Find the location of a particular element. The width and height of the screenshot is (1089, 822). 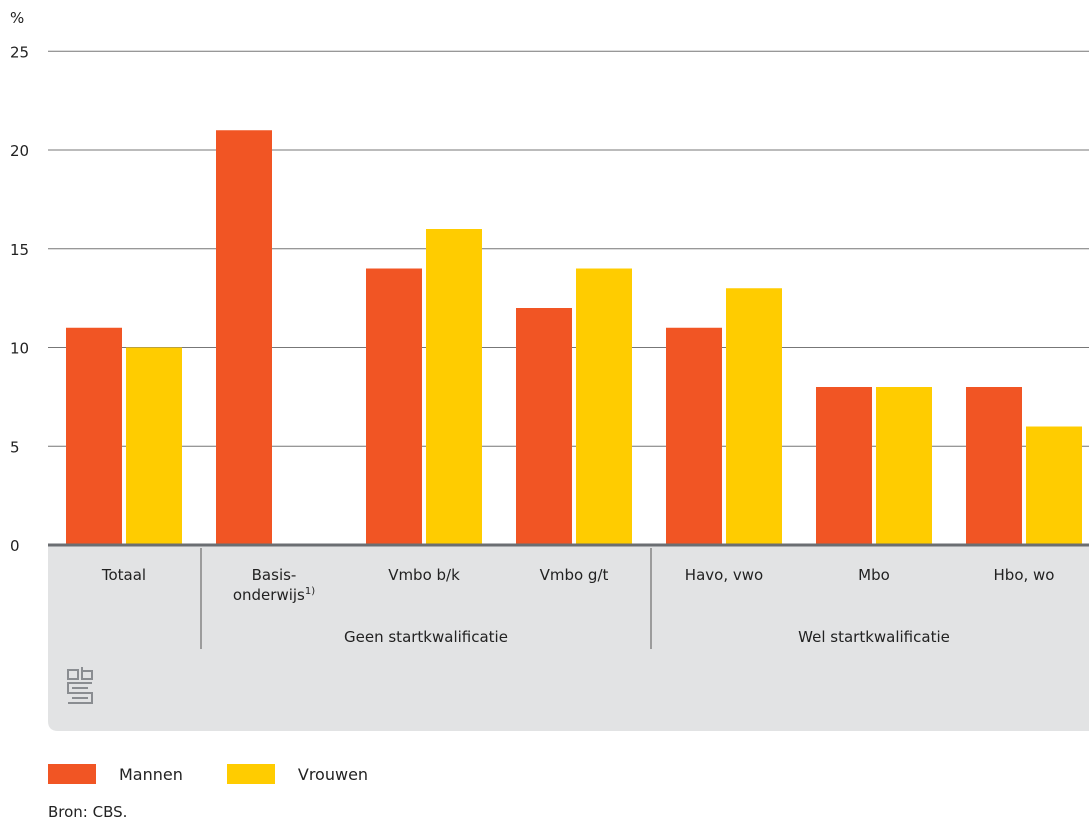

category-label: Havo, vwo is located at coordinates (724, 575).